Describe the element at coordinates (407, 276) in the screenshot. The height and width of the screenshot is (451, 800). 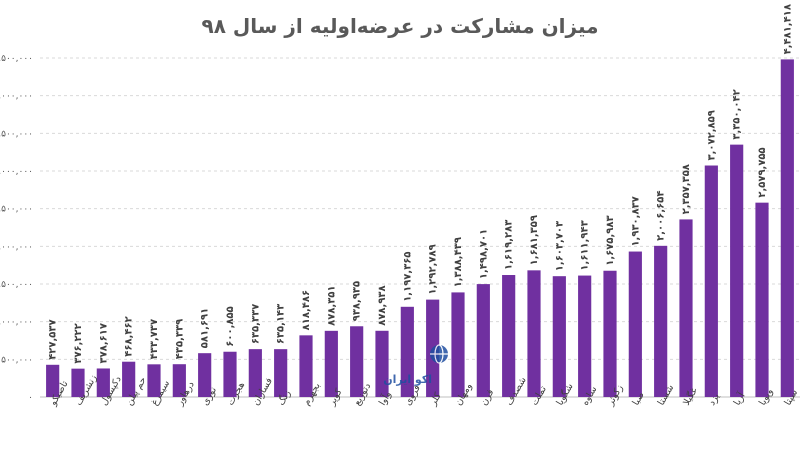
I see `data-label: ۱,۱۹۷,۳۶۵` at that location.